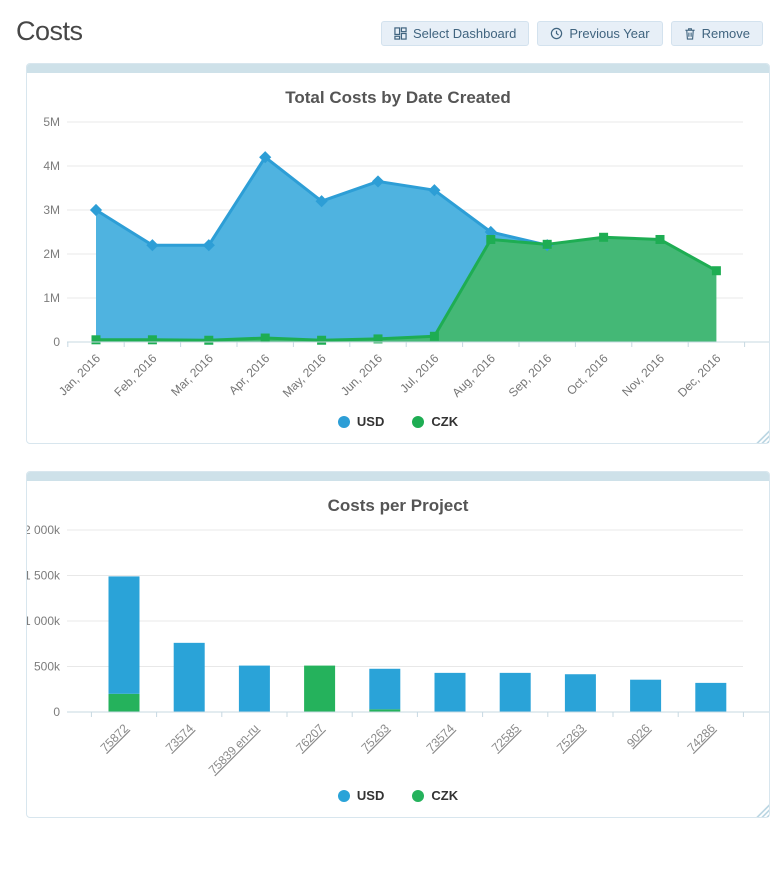 This screenshot has height=882, width=781. Describe the element at coordinates (135, 375) in the screenshot. I see `month-label: Feb, 2016` at that location.